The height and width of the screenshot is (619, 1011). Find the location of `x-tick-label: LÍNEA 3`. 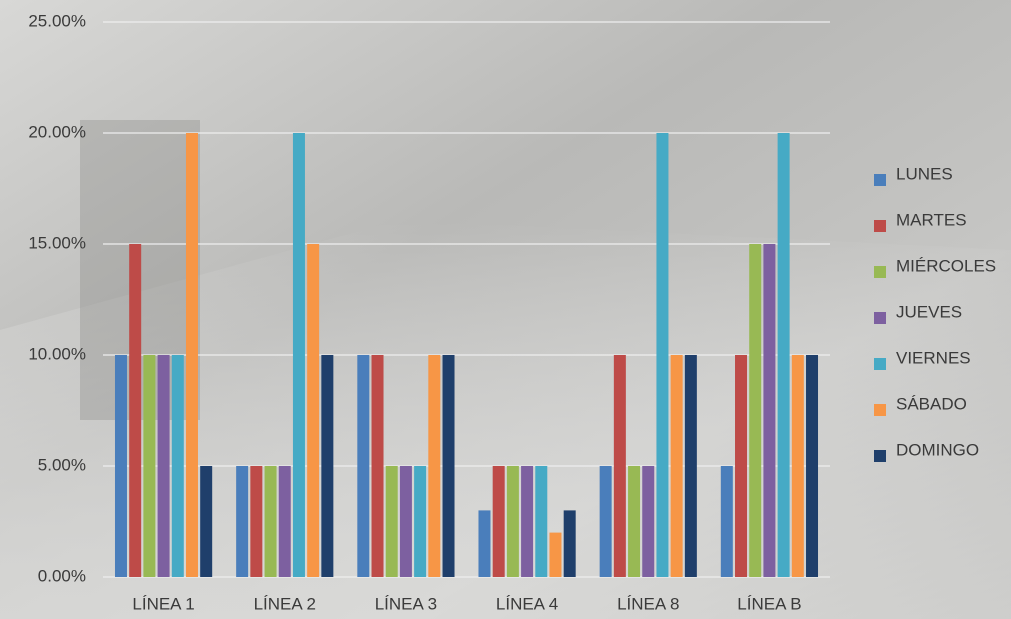

x-tick-label: LÍNEA 3 is located at coordinates (406, 603).